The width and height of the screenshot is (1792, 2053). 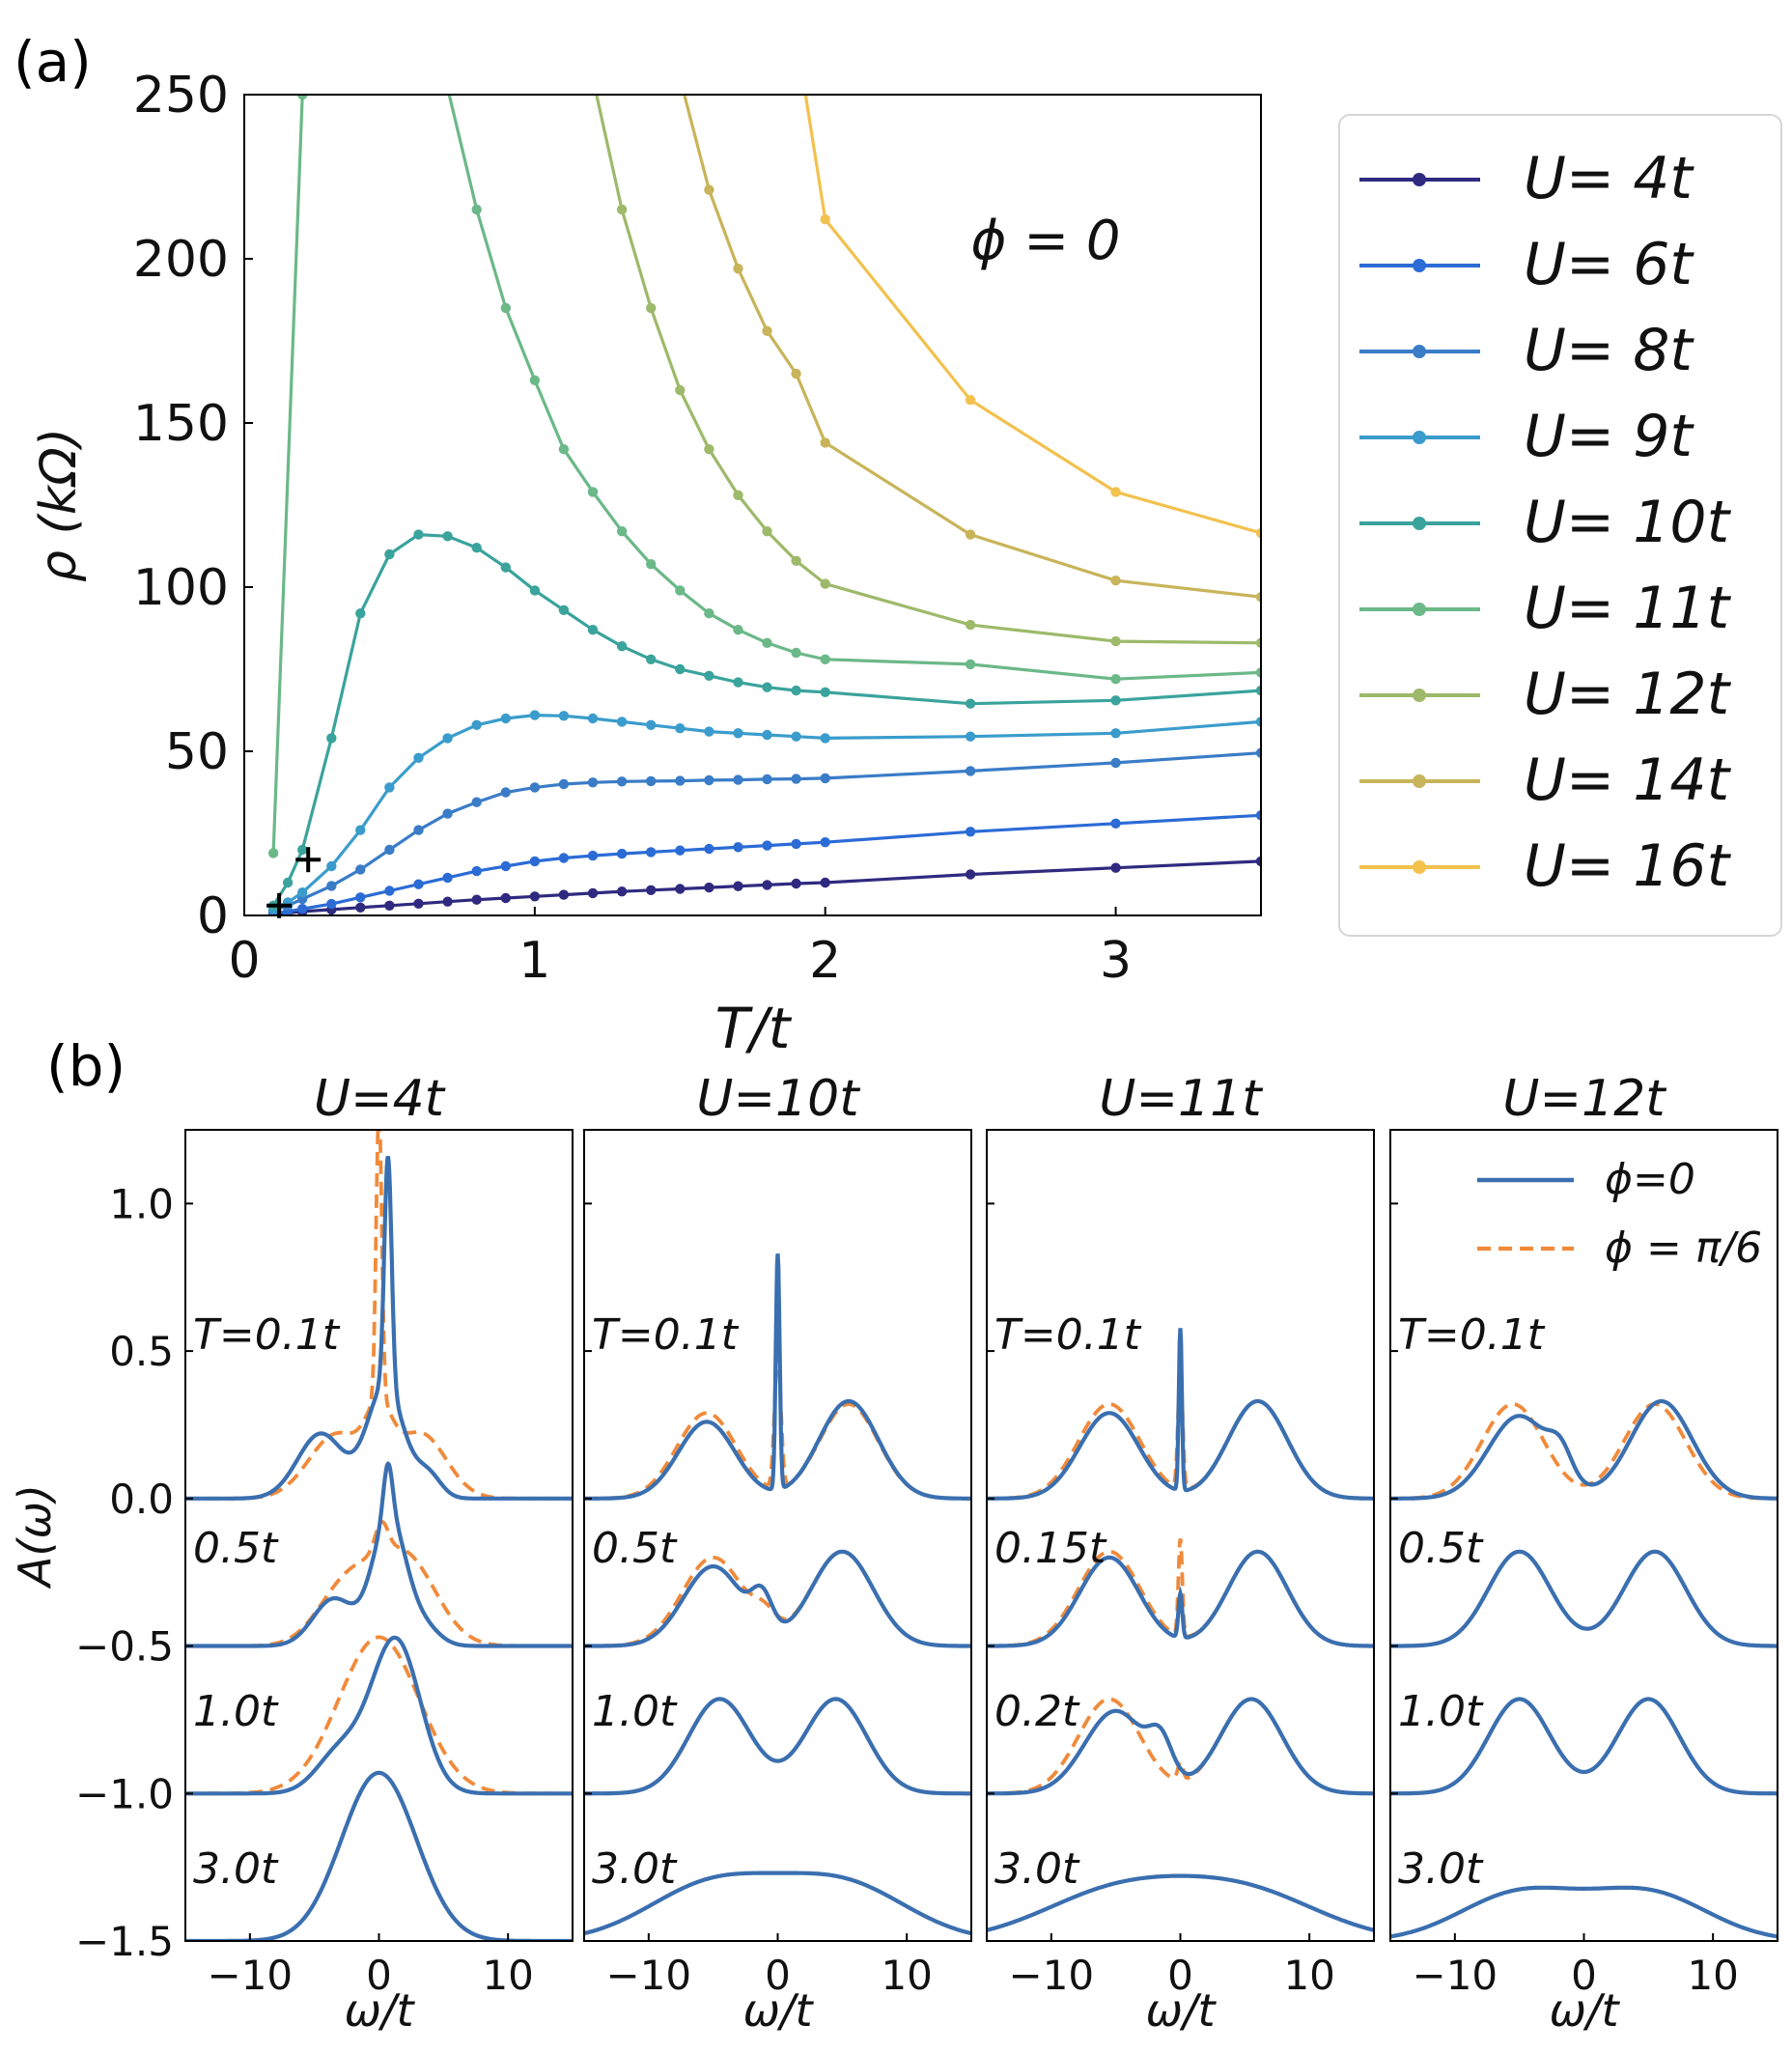 I want to click on temperature-label: 1.0t, so click(x=635, y=1711).